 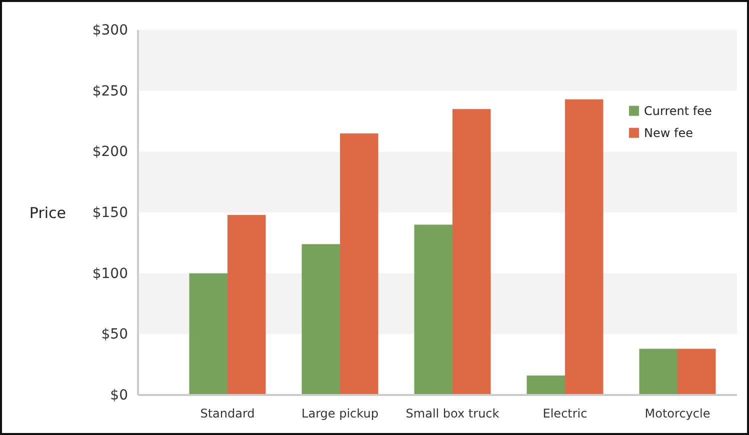 What do you see at coordinates (119, 395) in the screenshot?
I see `y-tick-label: $0` at bounding box center [119, 395].